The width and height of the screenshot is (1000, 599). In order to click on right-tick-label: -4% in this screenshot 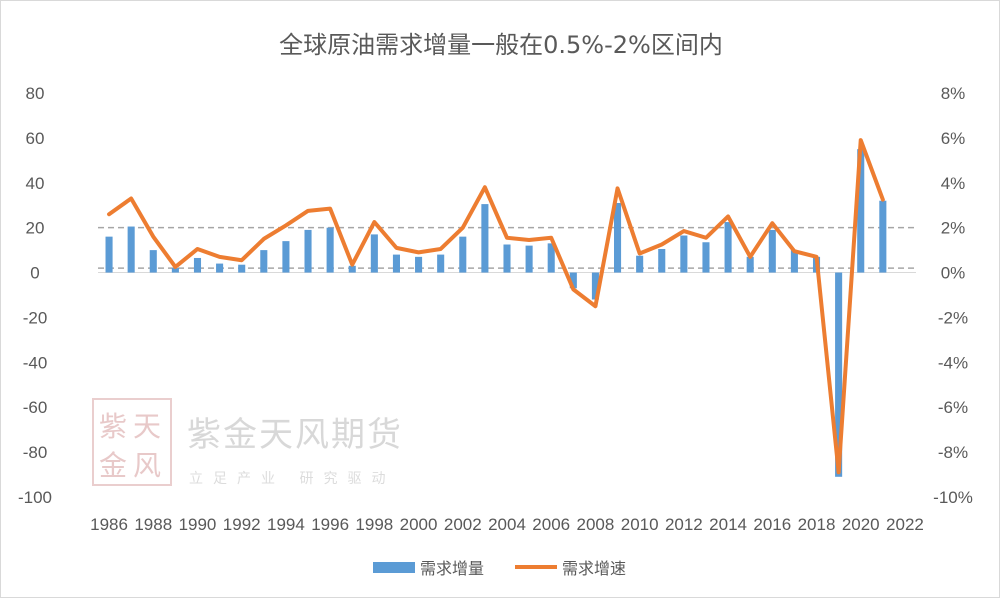, I will do `click(953, 362)`.